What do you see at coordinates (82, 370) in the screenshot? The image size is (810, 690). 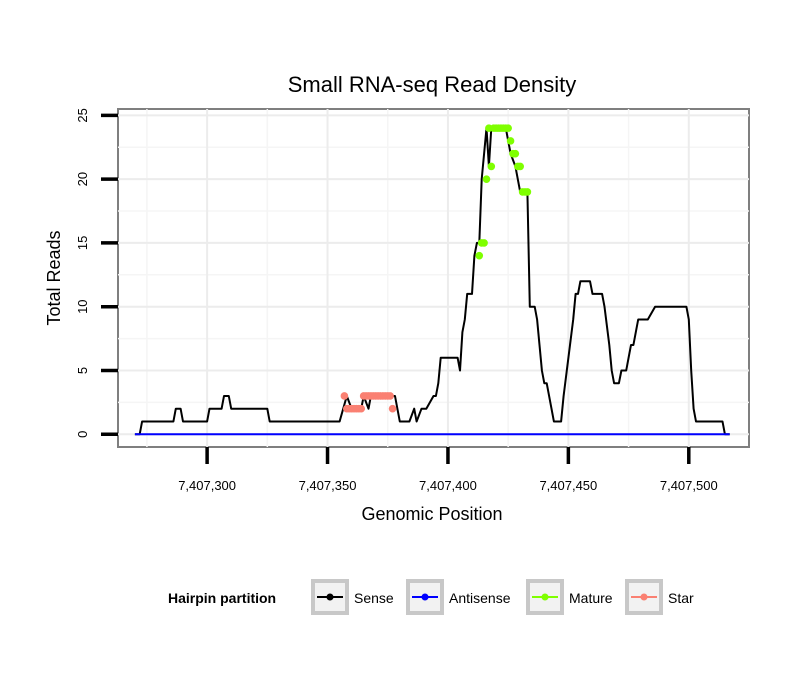 I see `y-tick-label: 5` at bounding box center [82, 370].